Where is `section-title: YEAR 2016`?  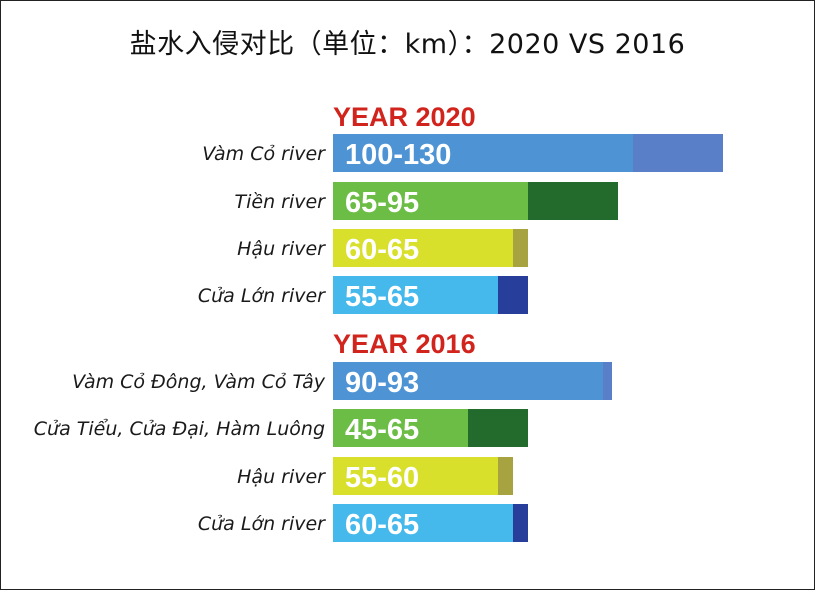 section-title: YEAR 2016 is located at coordinates (404, 344).